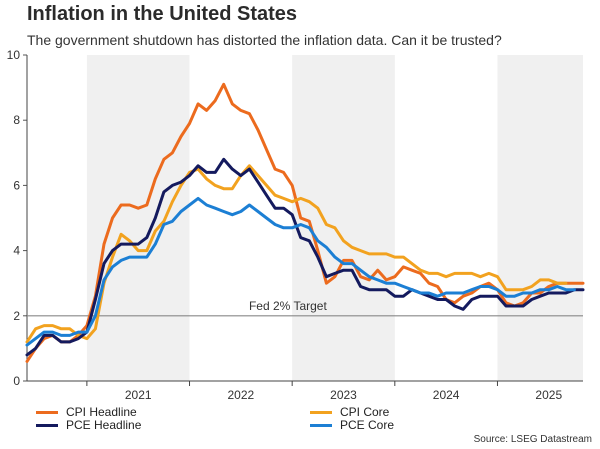 This screenshot has width=600, height=449. Describe the element at coordinates (16, 185) in the screenshot. I see `y-tick-label: 6` at that location.